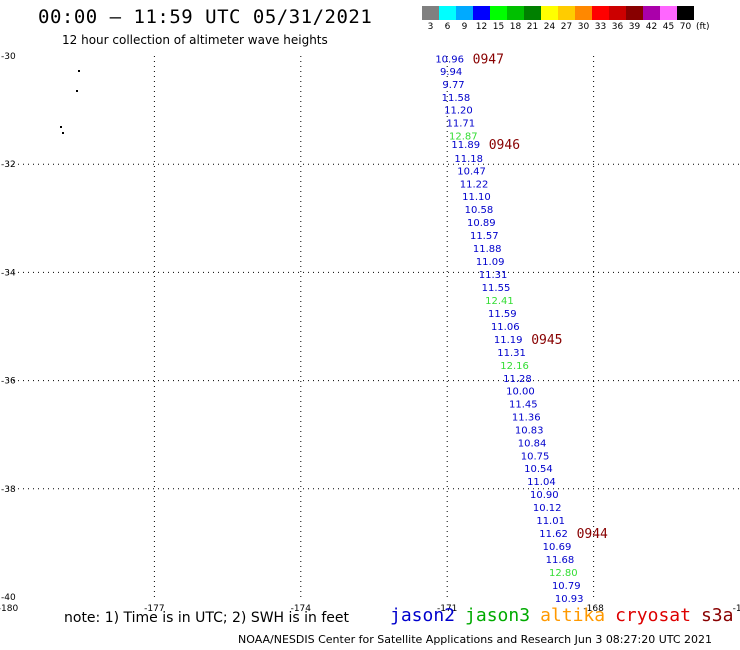 The height and width of the screenshot is (650, 740). What do you see at coordinates (563, 573) in the screenshot?
I see `swh-value: 12.80` at bounding box center [563, 573].